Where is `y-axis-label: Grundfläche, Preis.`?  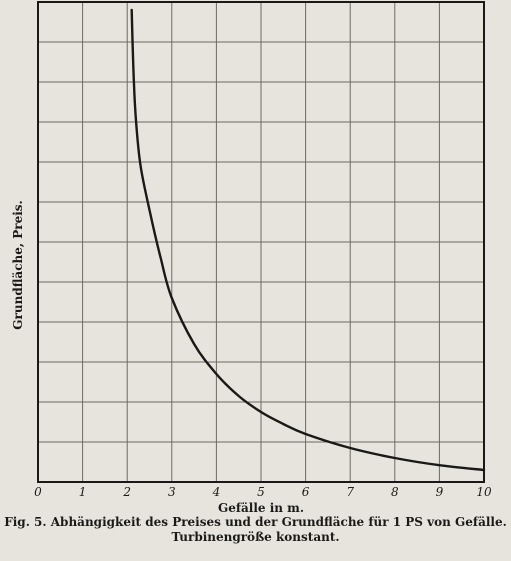 y-axis-label: Grundfläche, Preis. is located at coordinates (18, 264).